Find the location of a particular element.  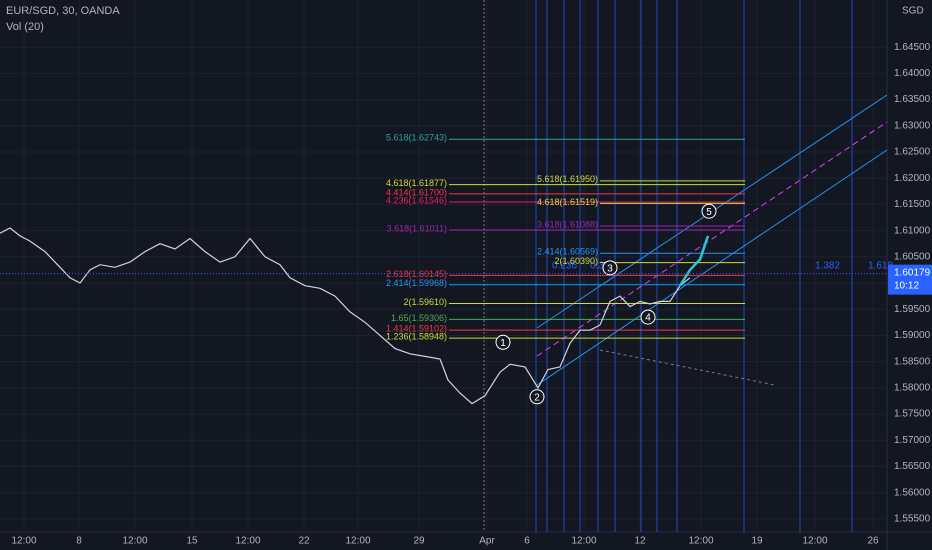

y-tick-label: 1.56500 is located at coordinates (912, 466).